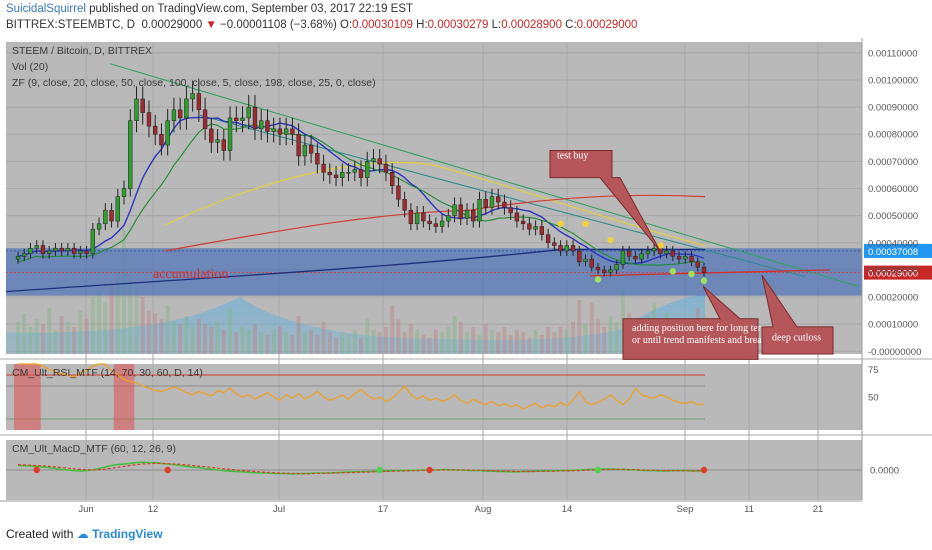 This screenshot has width=932, height=550. What do you see at coordinates (458, 25) in the screenshot?
I see `high-value: 0.00030279` at bounding box center [458, 25].